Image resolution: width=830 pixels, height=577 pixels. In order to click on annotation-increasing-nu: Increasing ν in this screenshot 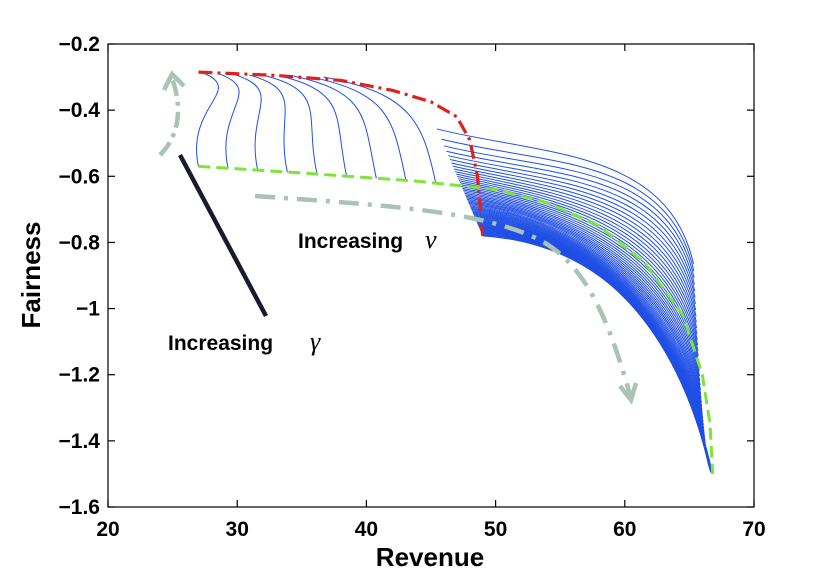, I will do `click(367, 239)`.